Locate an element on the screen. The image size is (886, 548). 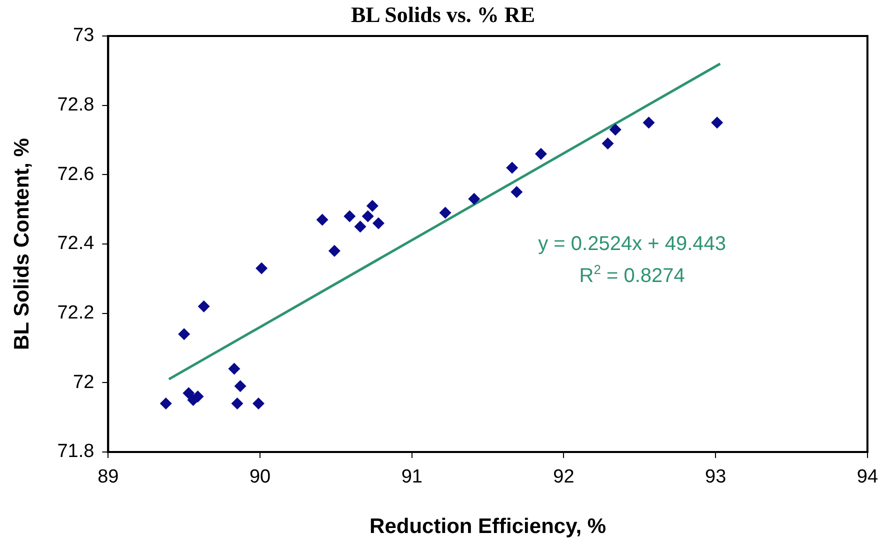
y-tick-label: 72.2 is located at coordinates (75, 313).